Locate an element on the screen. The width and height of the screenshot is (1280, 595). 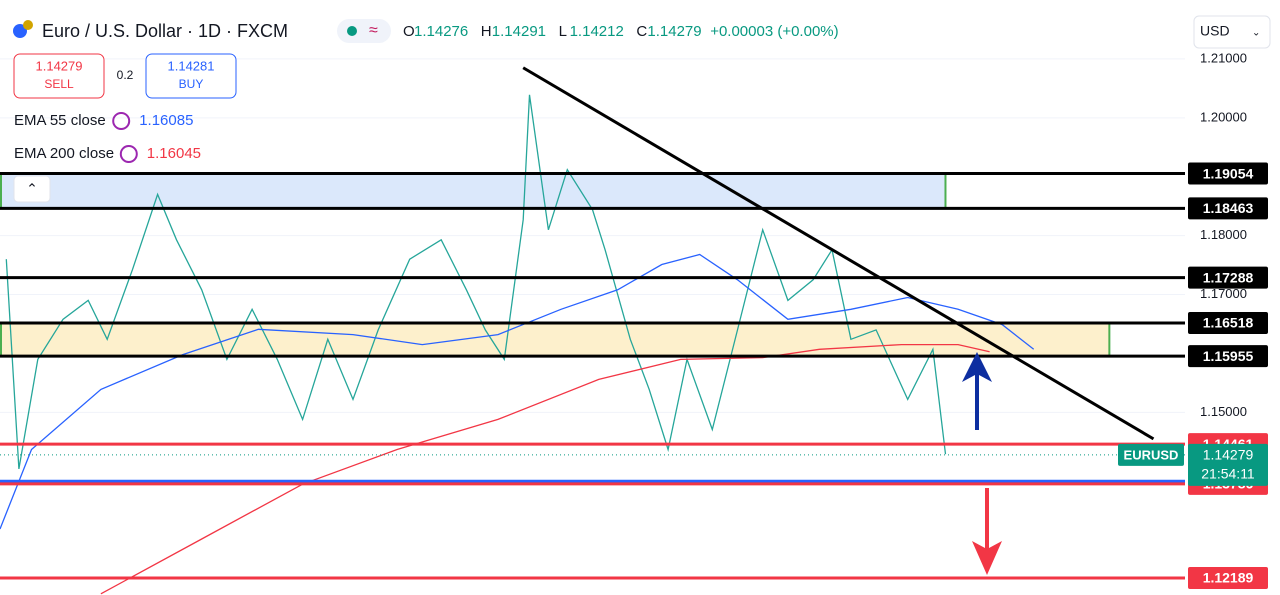
legend-value: 1.16085 is located at coordinates (166, 120).